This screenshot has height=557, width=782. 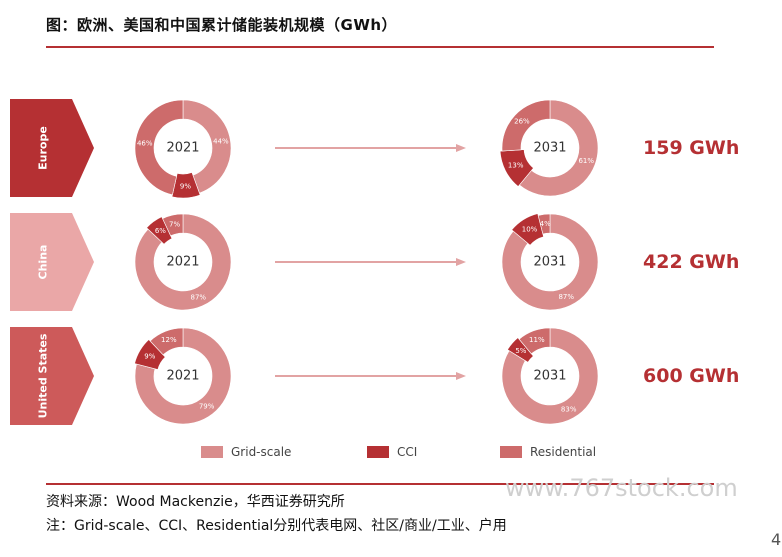 What do you see at coordinates (563, 452) in the screenshot?
I see `legend-label: Residential` at bounding box center [563, 452].